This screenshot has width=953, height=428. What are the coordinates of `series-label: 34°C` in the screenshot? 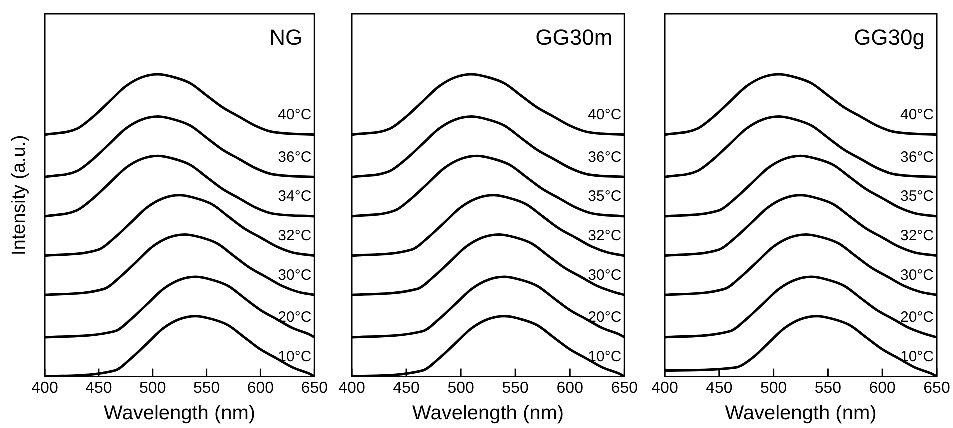 It's located at (295, 197).